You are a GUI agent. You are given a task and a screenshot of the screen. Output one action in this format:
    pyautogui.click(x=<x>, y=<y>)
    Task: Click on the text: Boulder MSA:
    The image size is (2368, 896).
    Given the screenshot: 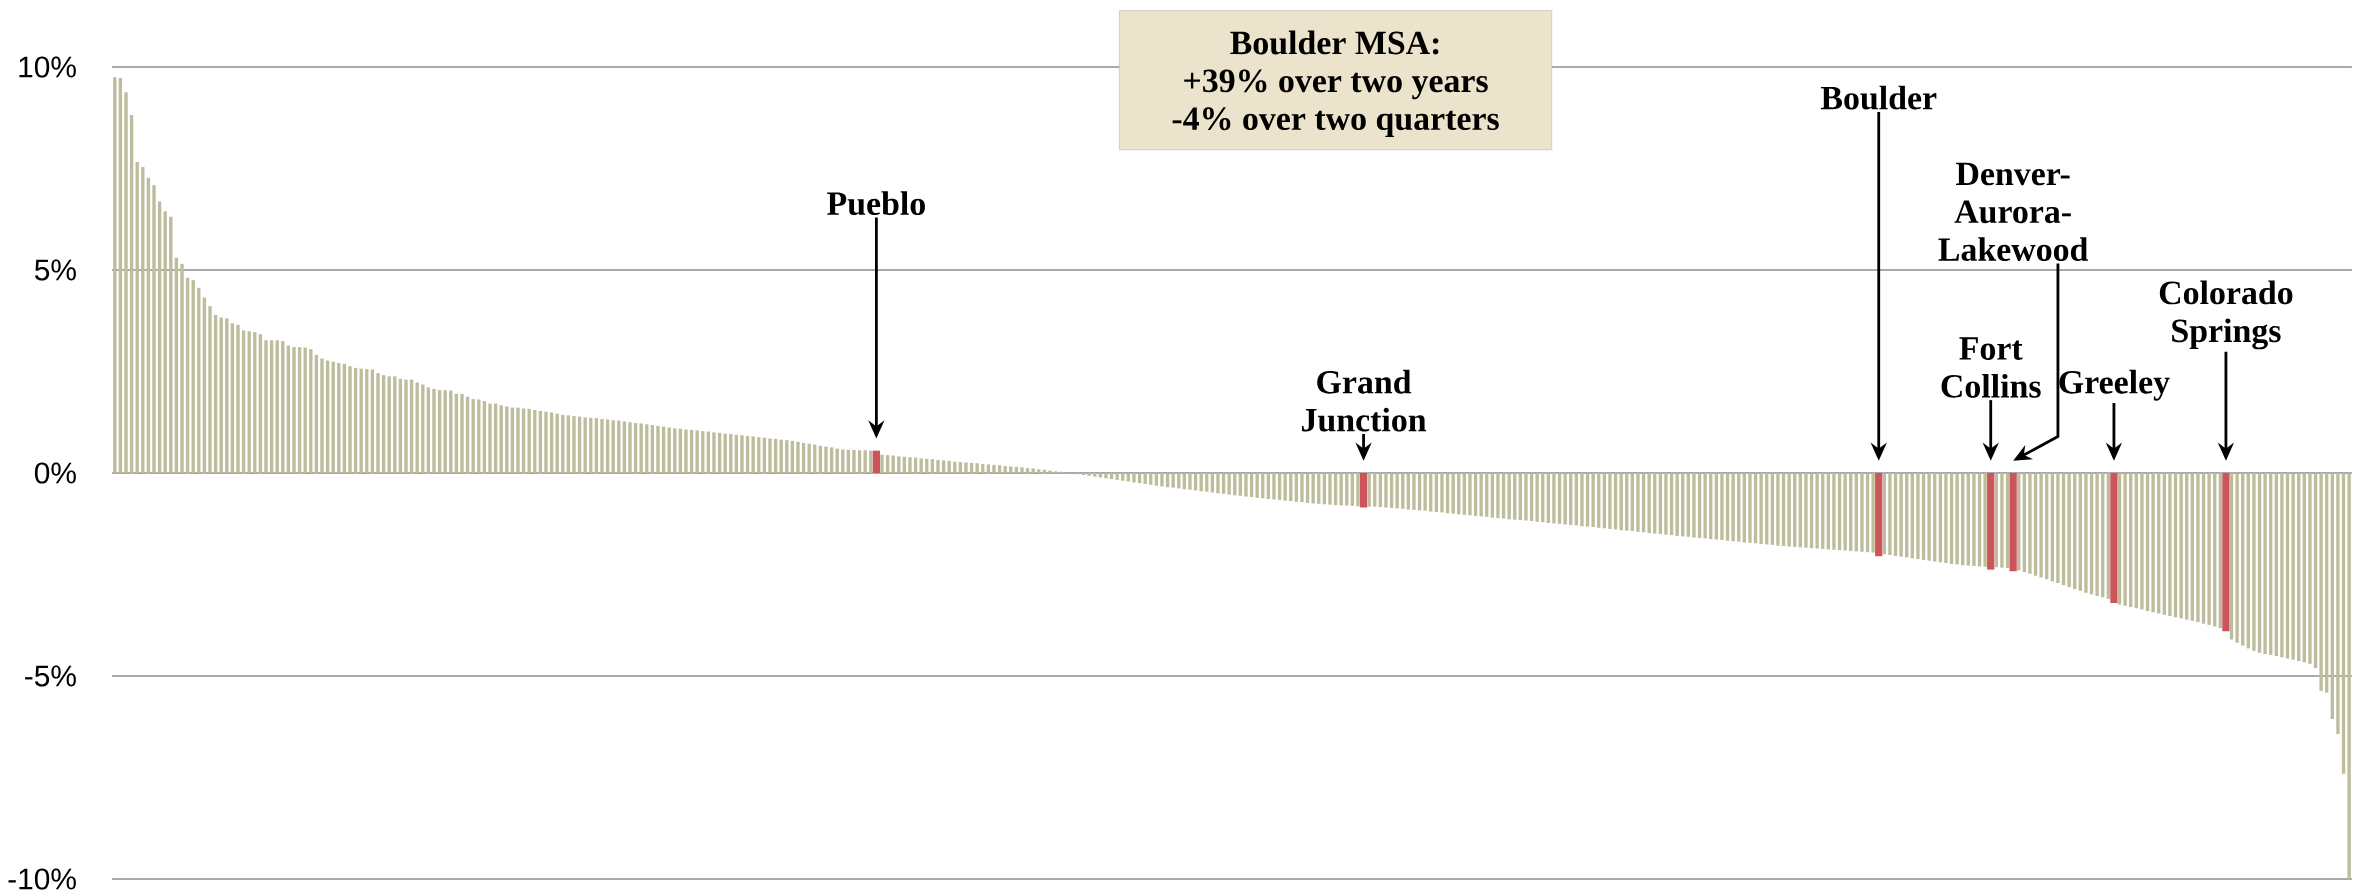 What is the action you would take?
    pyautogui.click(x=1334, y=42)
    